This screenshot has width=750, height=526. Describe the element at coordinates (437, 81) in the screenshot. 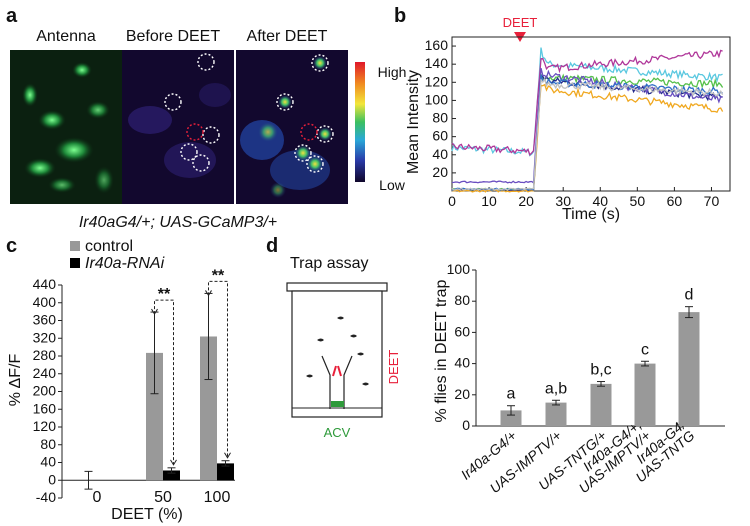

I see `b-ytick-label: 120` at that location.